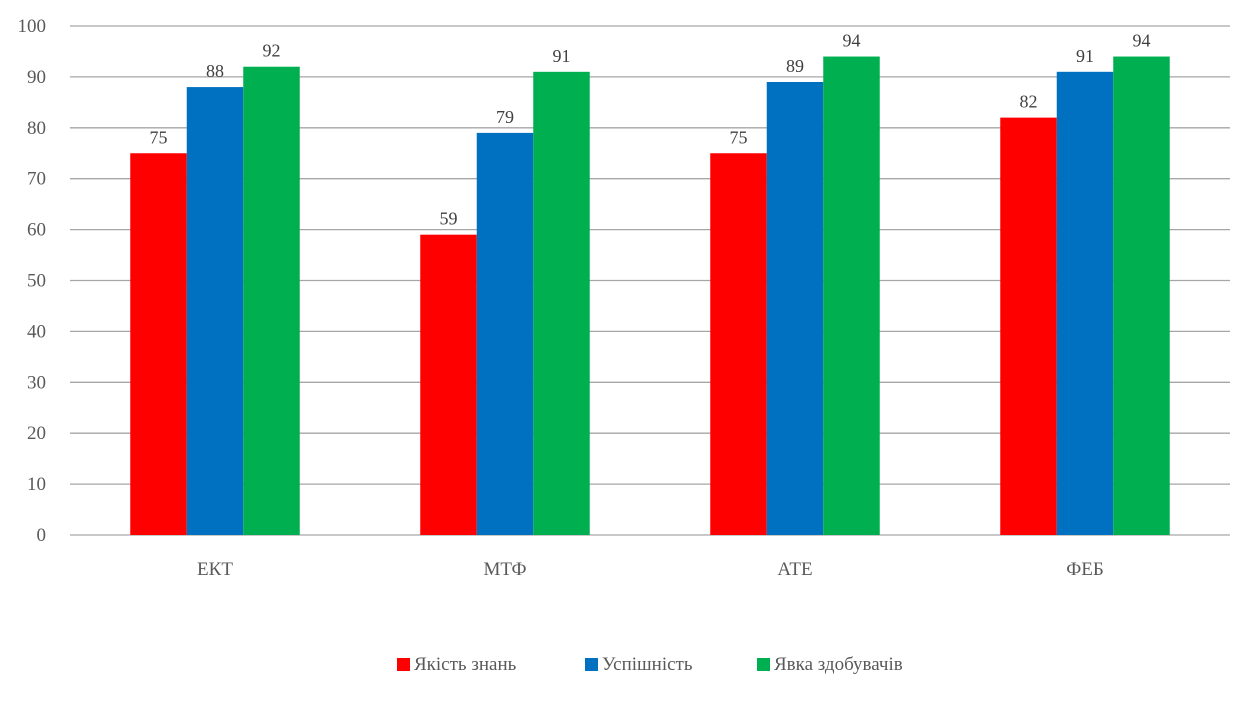  I want to click on legend-label: Якість знань, so click(465, 664).